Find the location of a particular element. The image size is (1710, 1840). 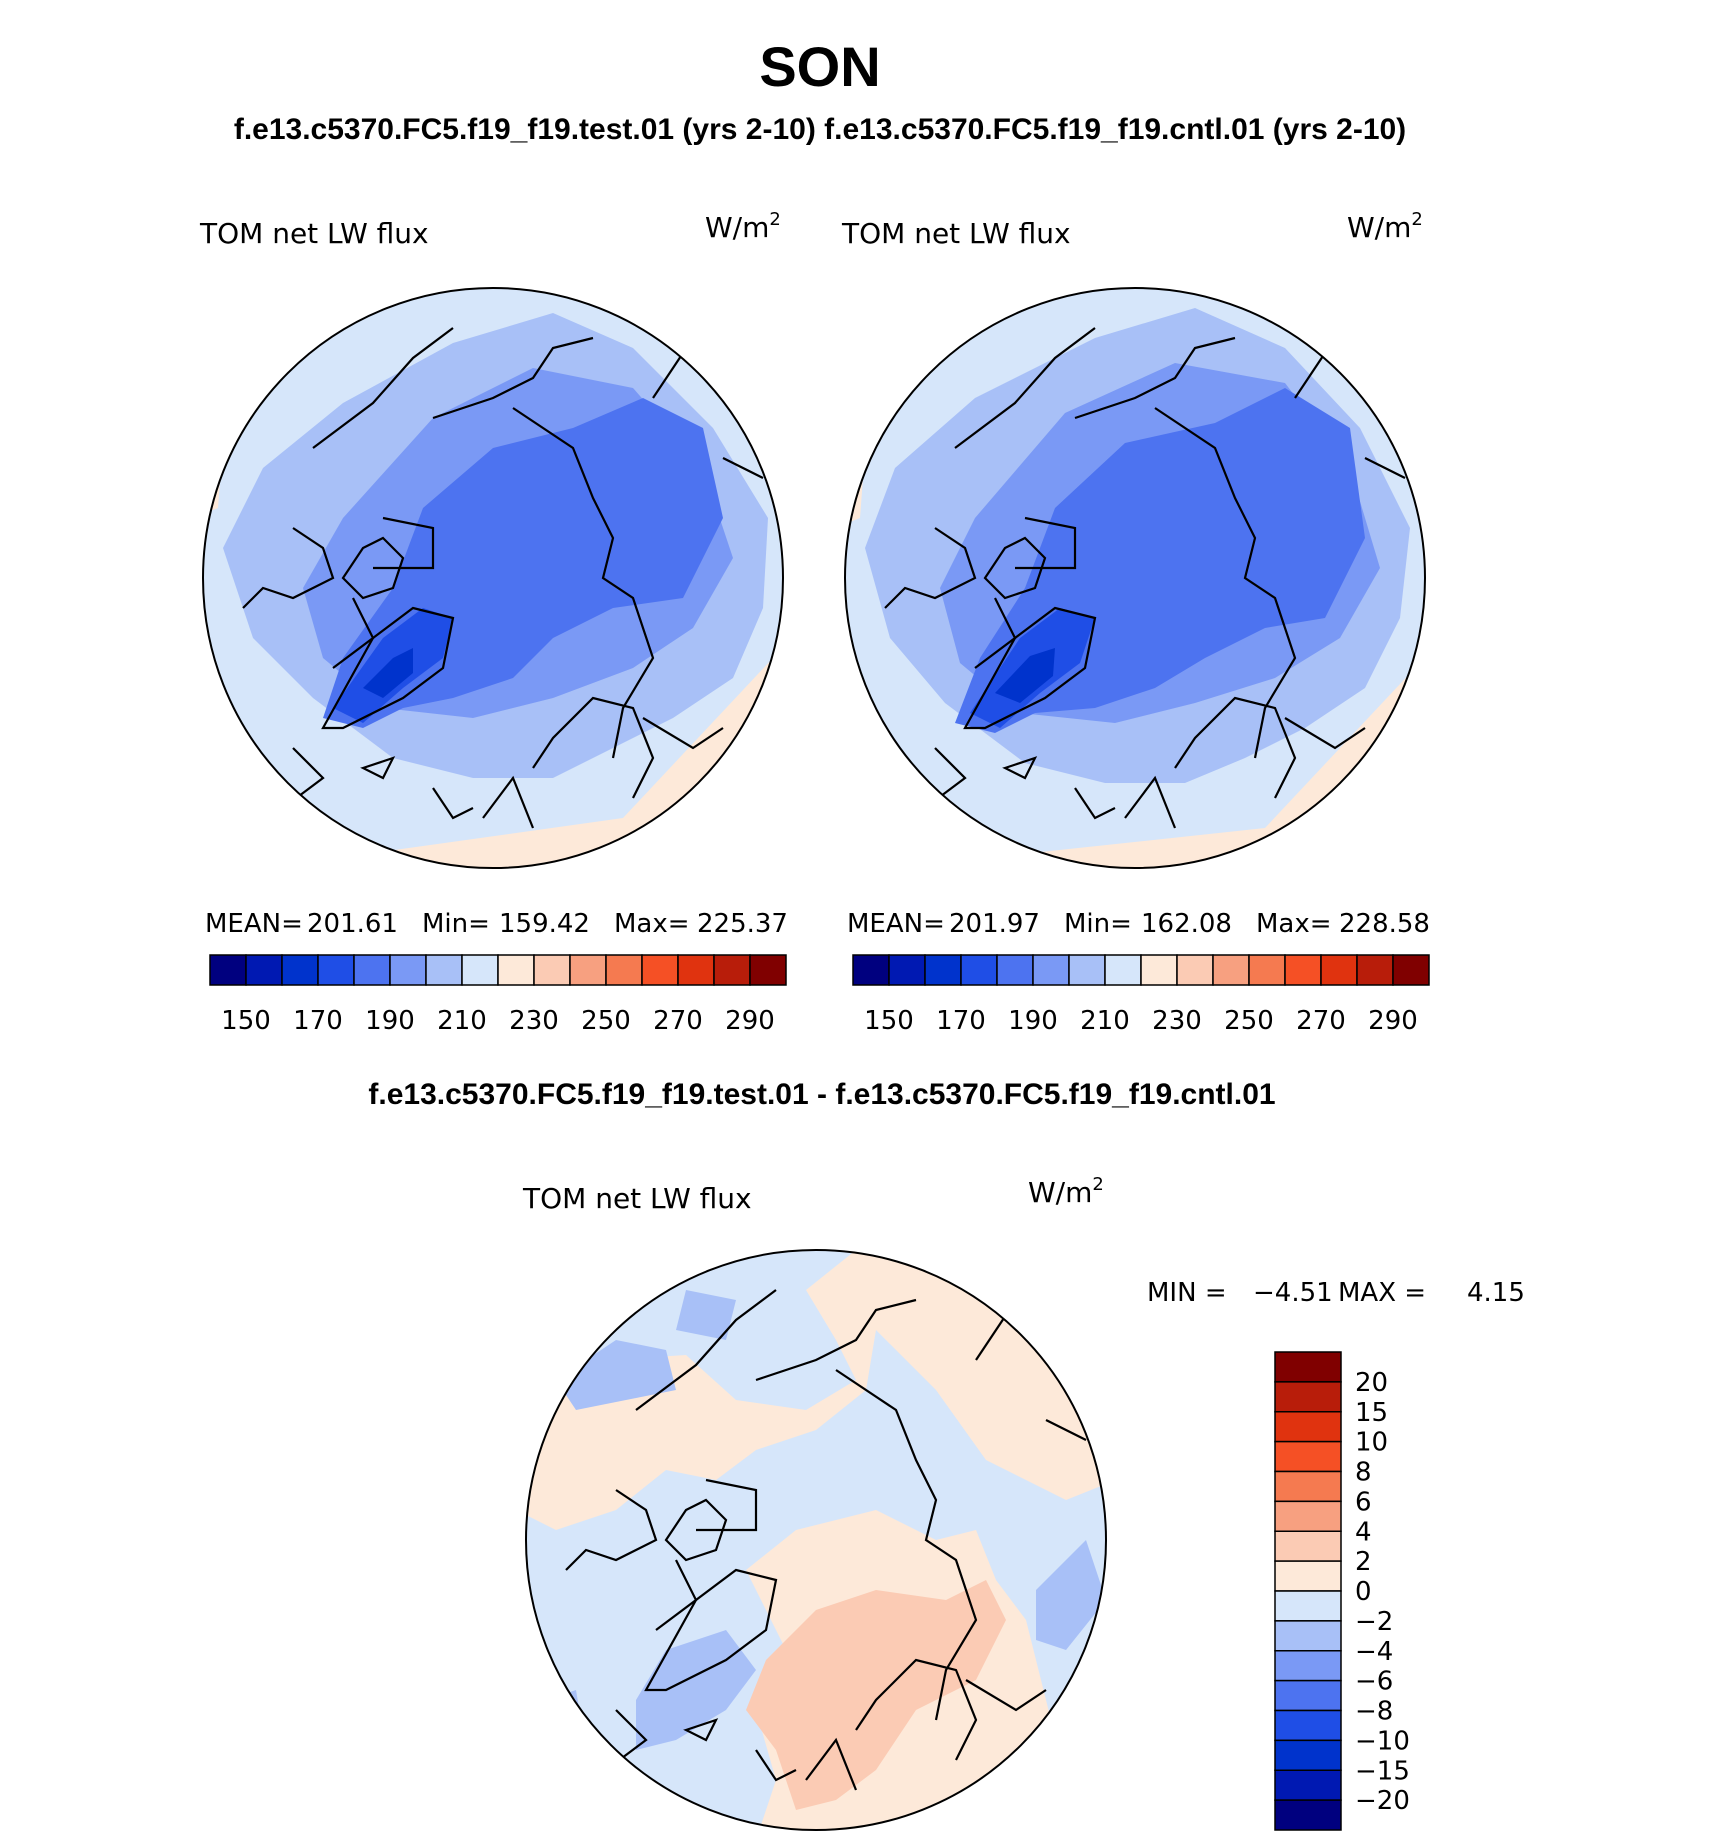

diff-variable: TOM net LW flux is located at coordinates (637, 1198).